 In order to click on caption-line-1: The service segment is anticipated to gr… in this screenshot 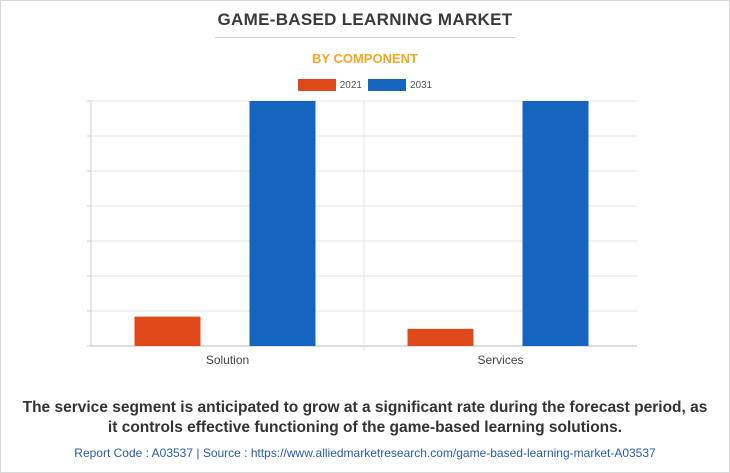, I will do `click(365, 407)`.